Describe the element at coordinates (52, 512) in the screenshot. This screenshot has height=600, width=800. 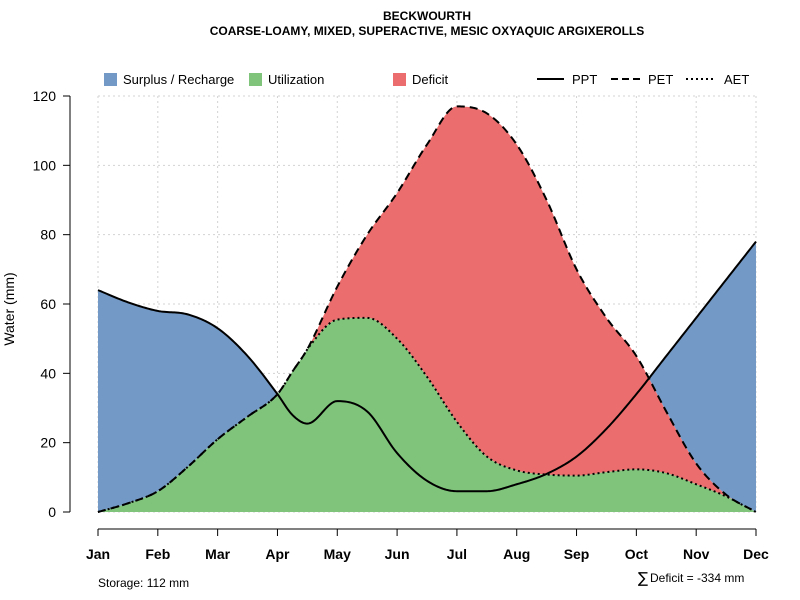
I see `y-tick-label: 0` at that location.